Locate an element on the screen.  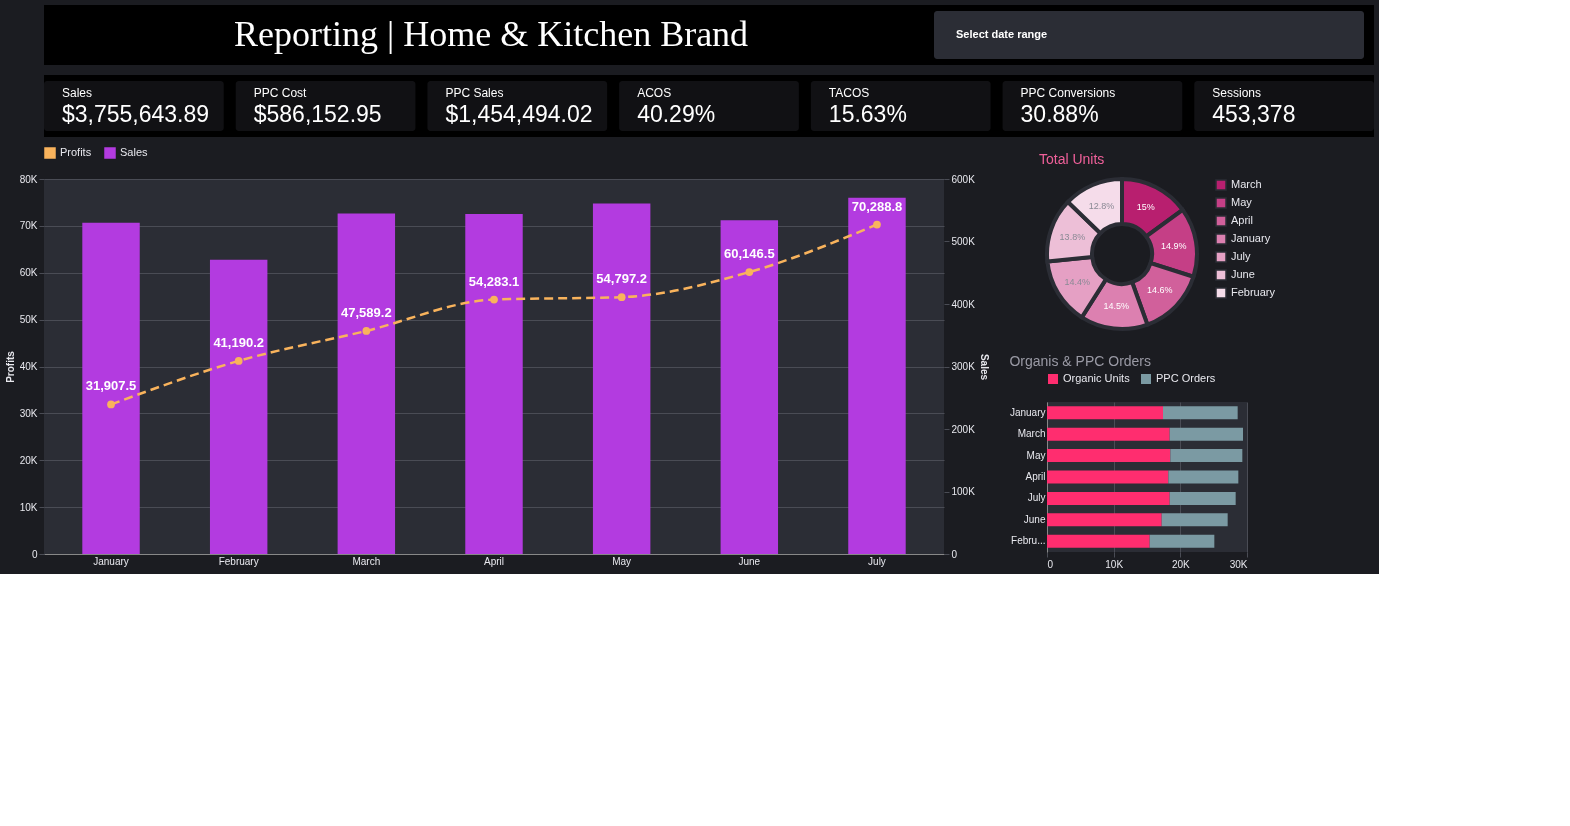
x-tick-label: 20K is located at coordinates (1181, 564).